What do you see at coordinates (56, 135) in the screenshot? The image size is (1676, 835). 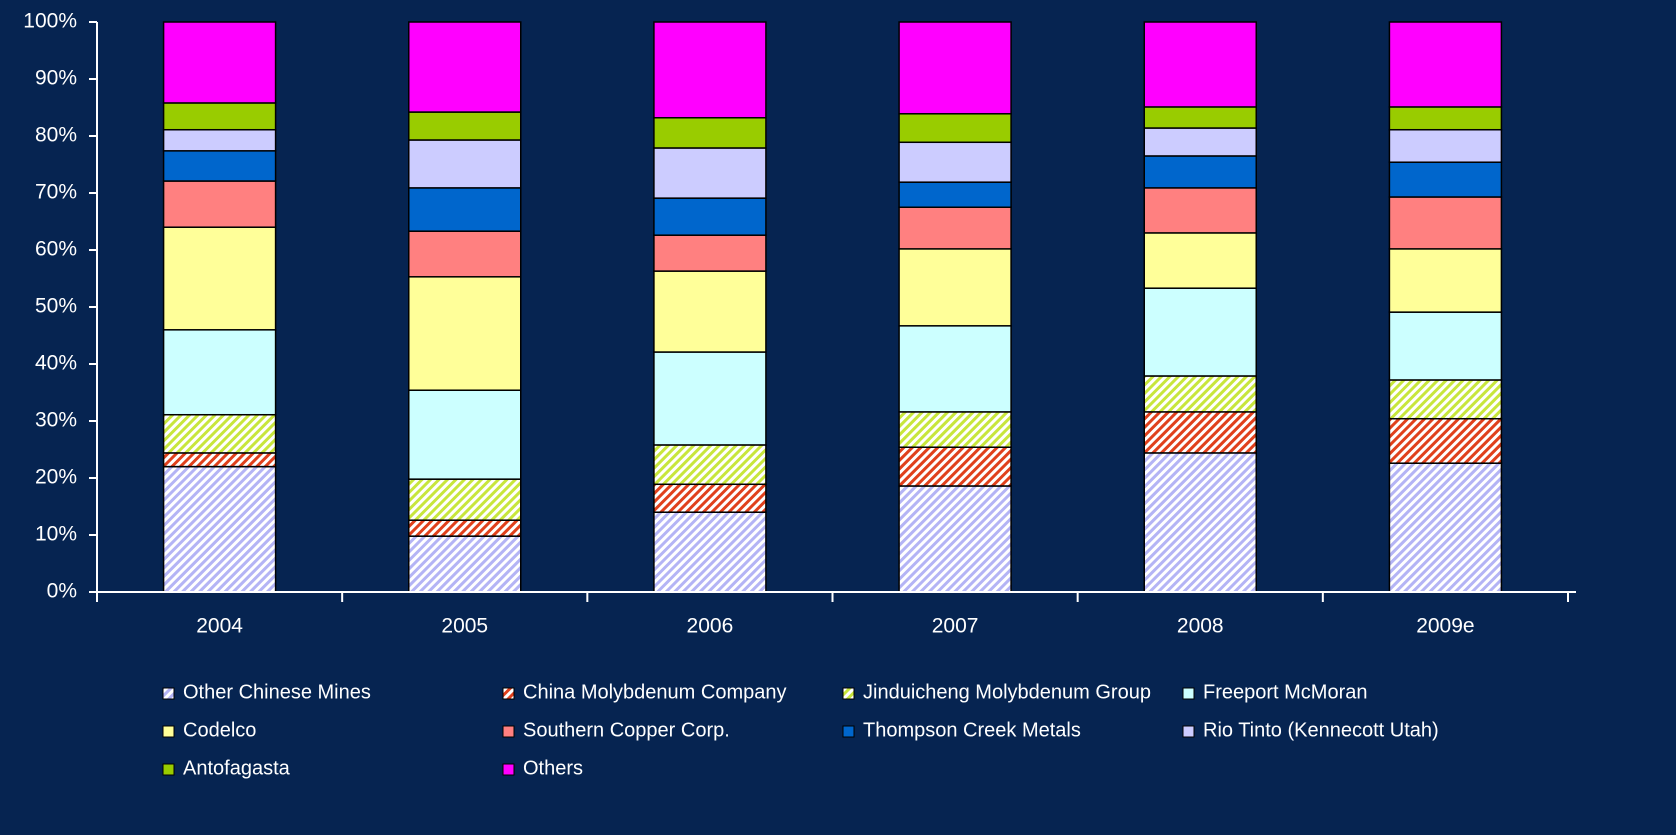 I see `y-tick-label: 80%` at bounding box center [56, 135].